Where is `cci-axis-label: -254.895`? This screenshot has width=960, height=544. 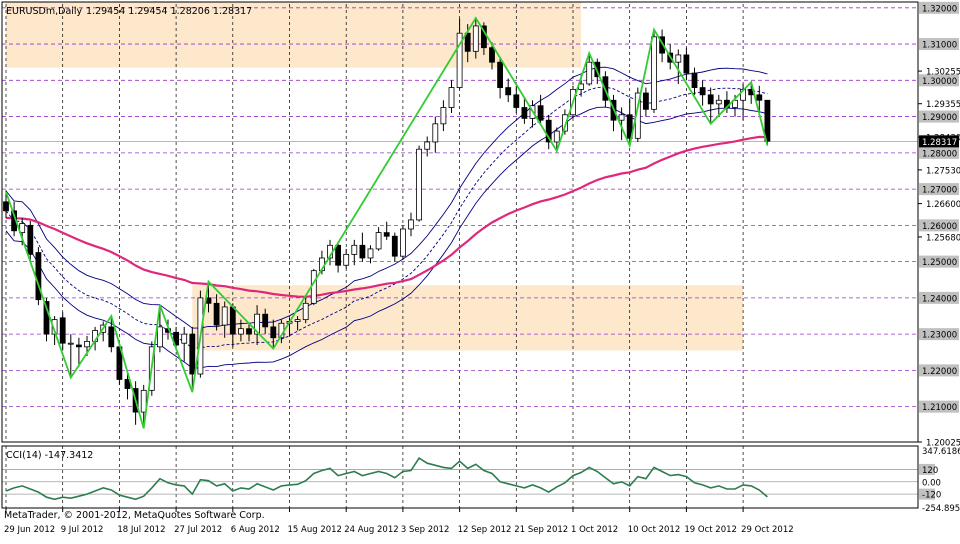 cci-axis-label: -254.895 is located at coordinates (941, 509).